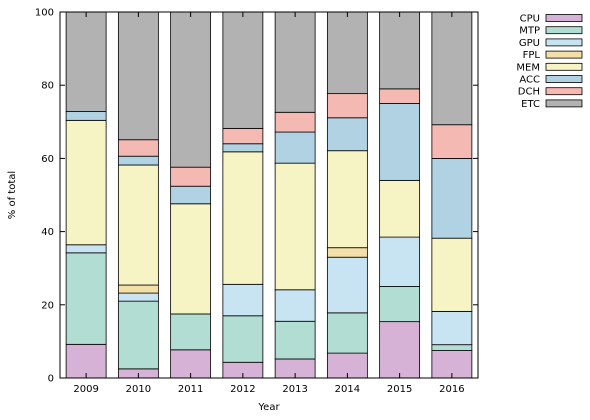 The height and width of the screenshot is (420, 590). What do you see at coordinates (138, 160) in the screenshot?
I see `bar-acc-2010` at bounding box center [138, 160].